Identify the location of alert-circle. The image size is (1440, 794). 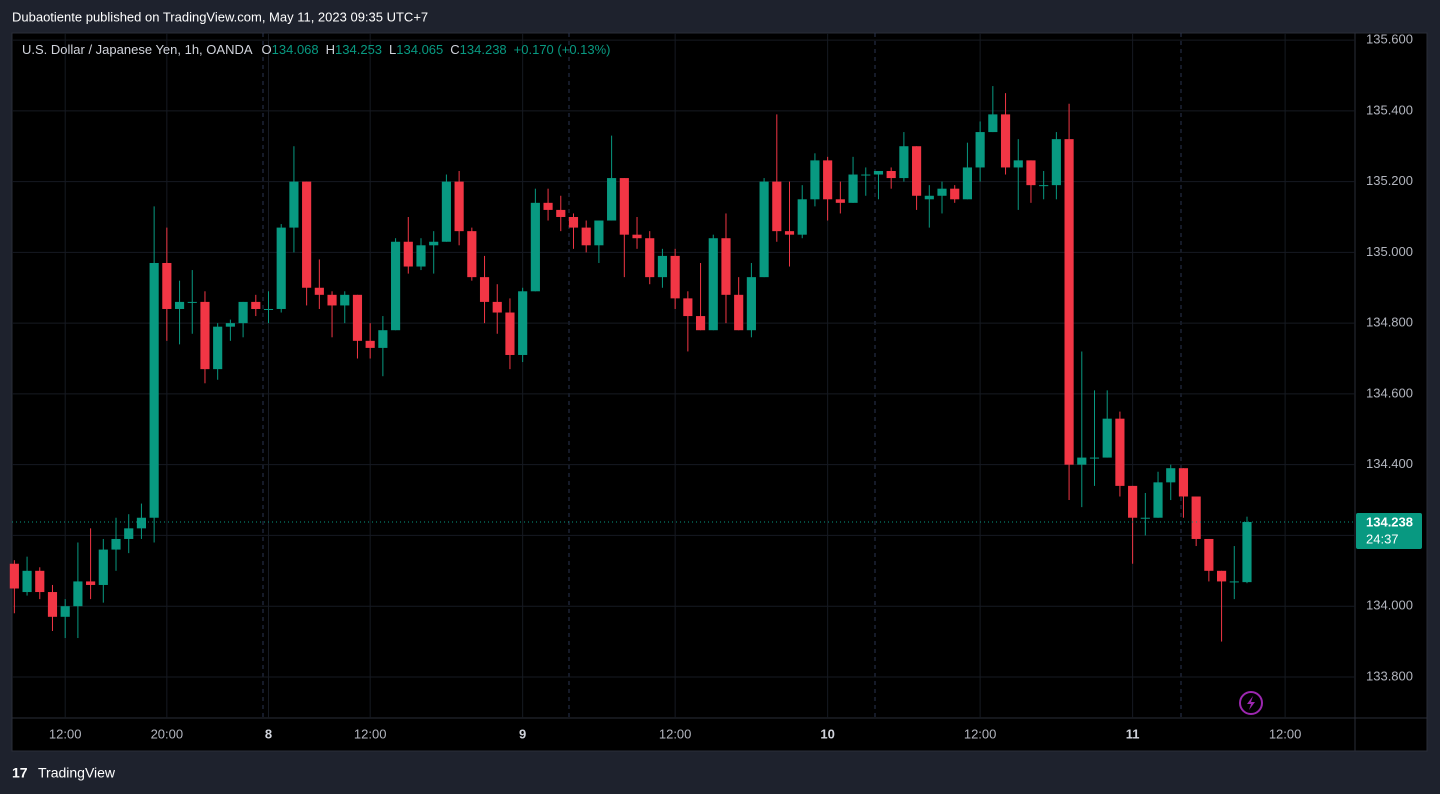
(1251, 703).